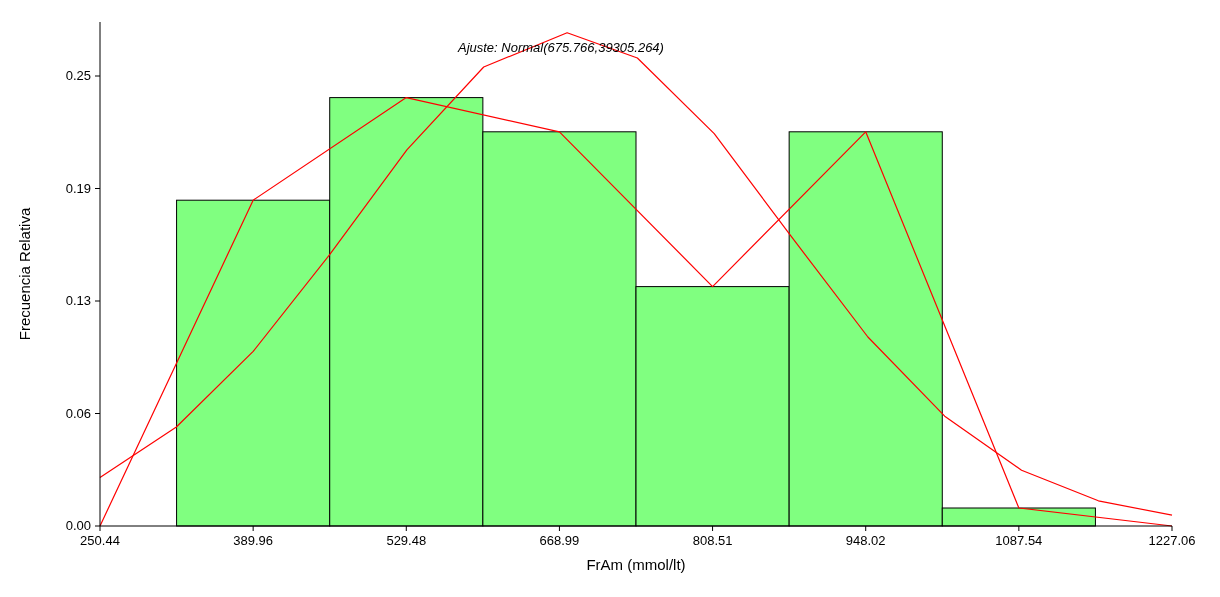 Image resolution: width=1220 pixels, height=597 pixels. What do you see at coordinates (636, 564) in the screenshot?
I see `x-axis-title: FrAm (mmol/lt)` at bounding box center [636, 564].